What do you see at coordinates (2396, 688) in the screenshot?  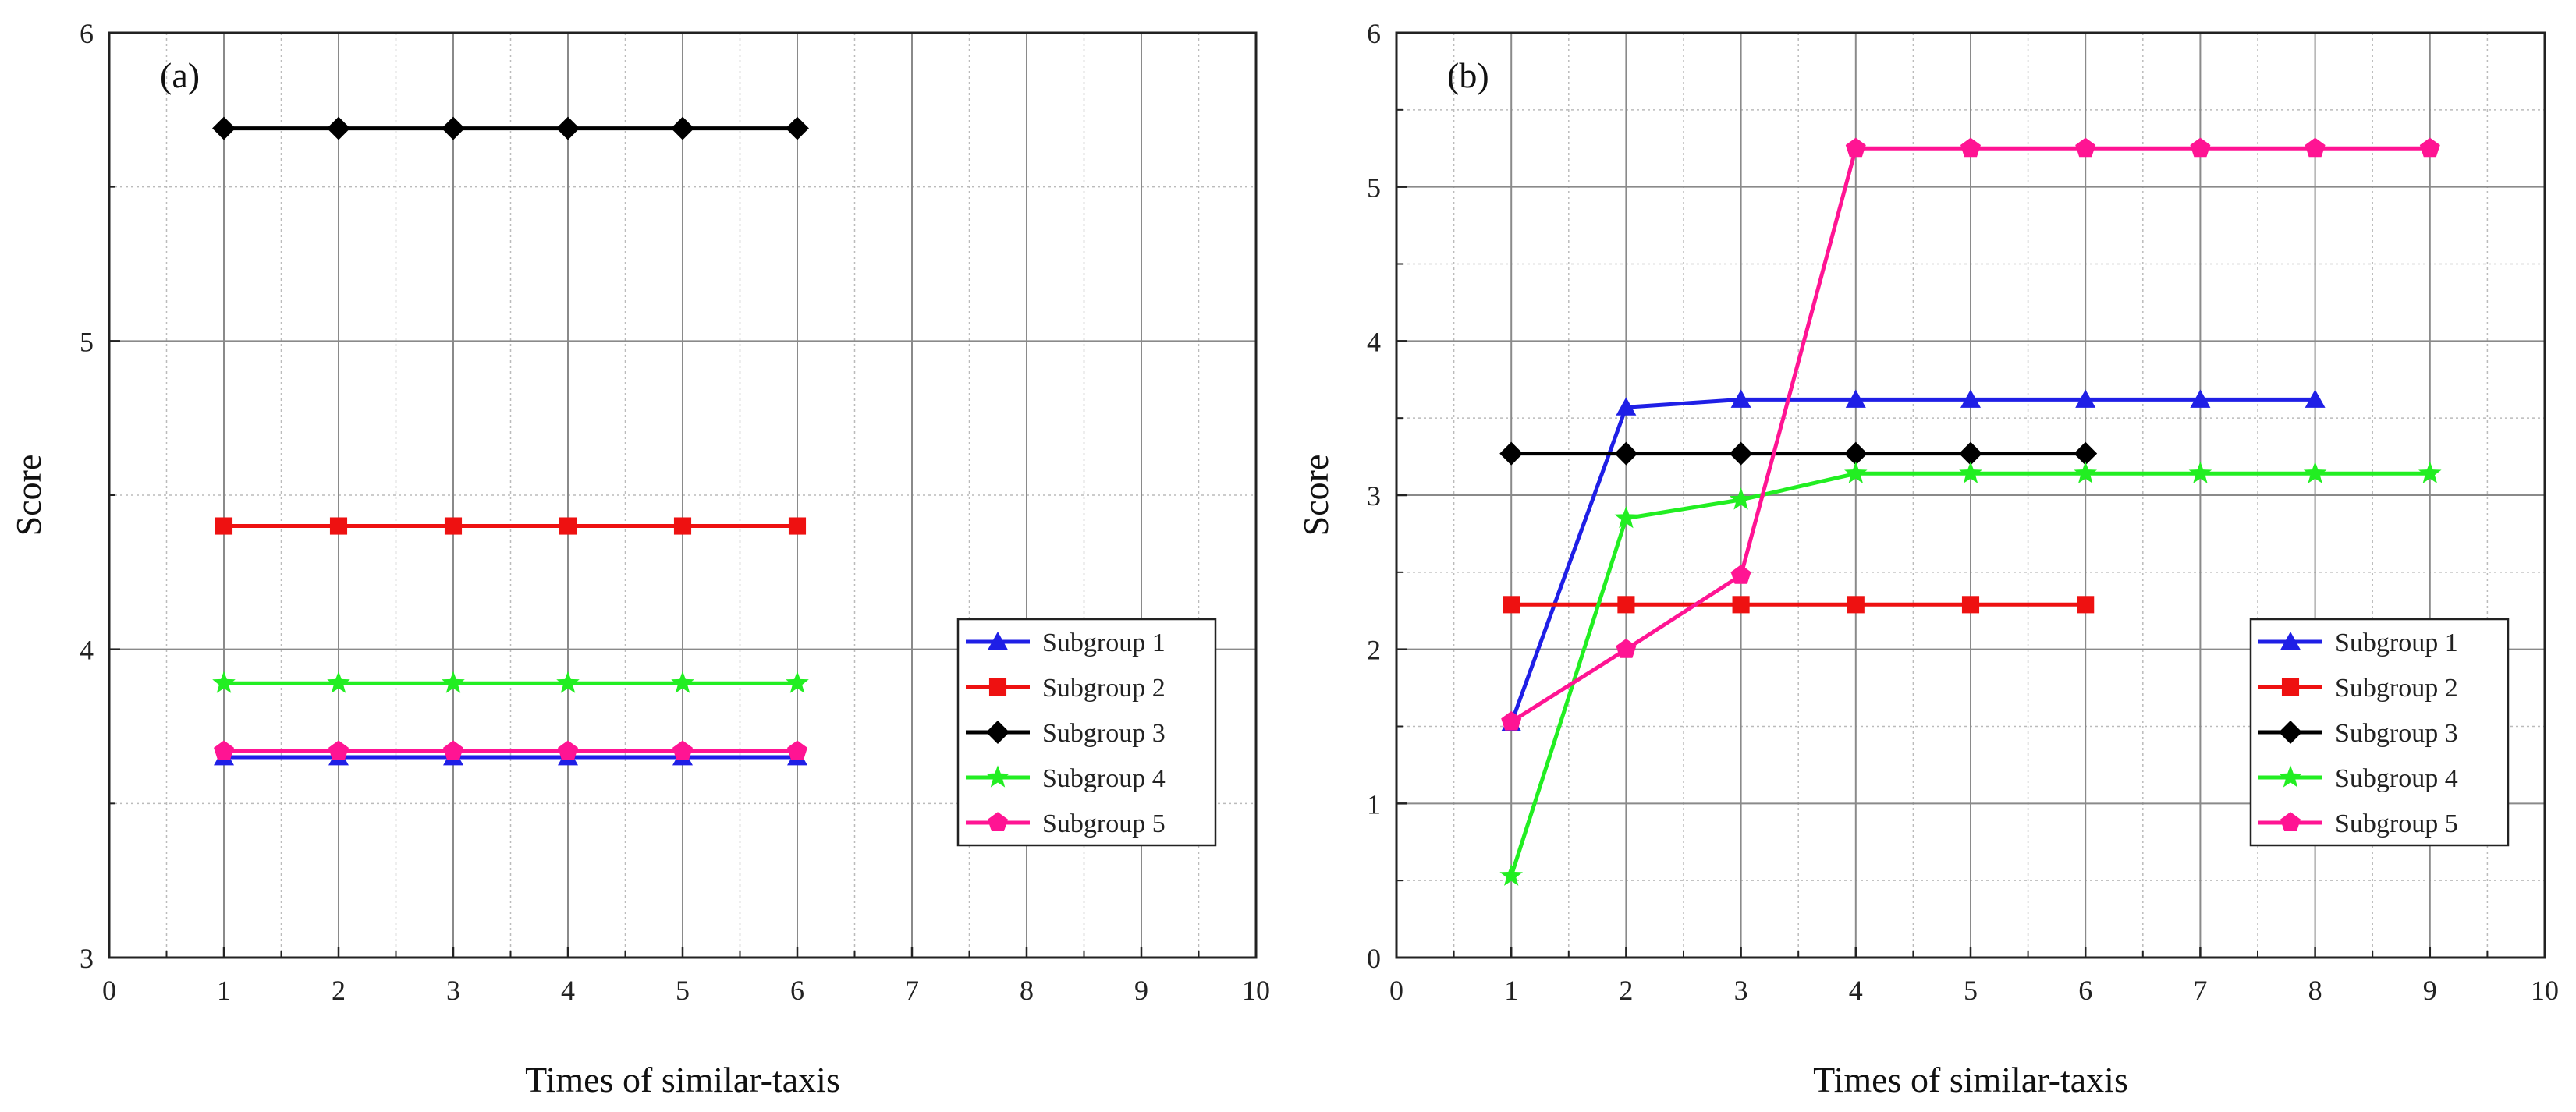 I see `legend-label: Subgroup 2` at bounding box center [2396, 688].